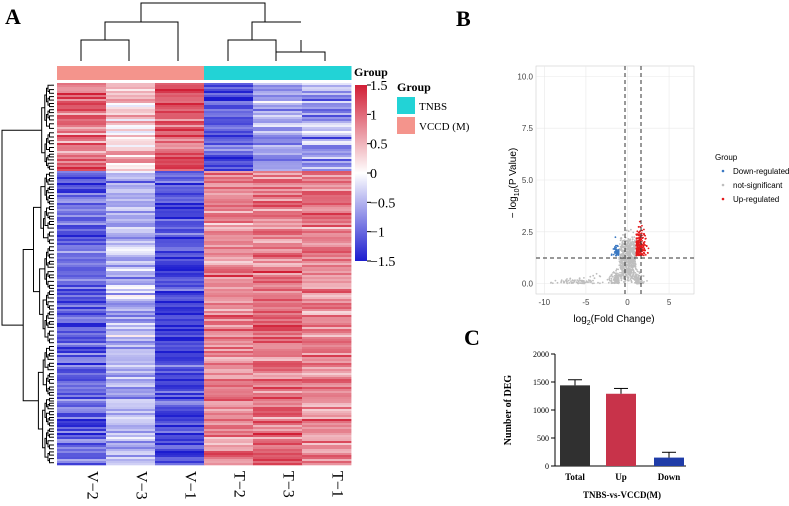 The height and width of the screenshot is (506, 789). I want to click on volcano-legend-key, so click(723, 171).